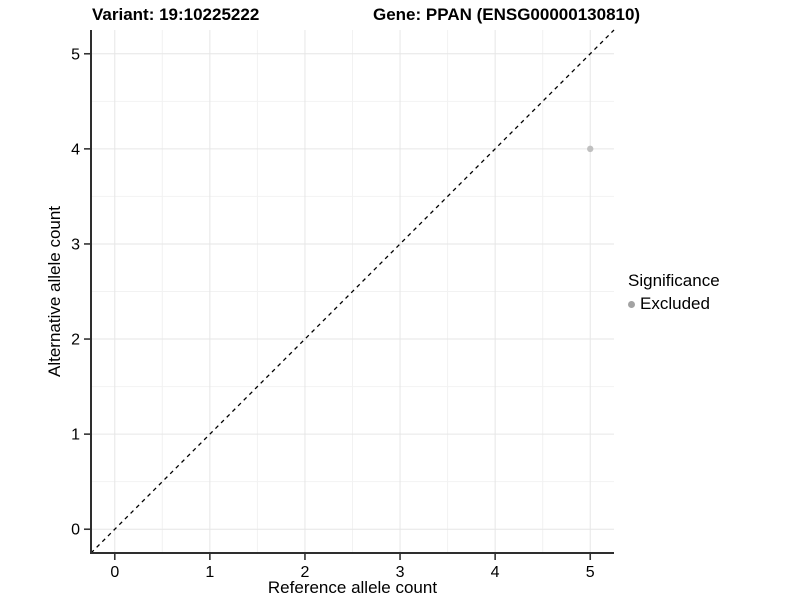 Image resolution: width=800 pixels, height=600 pixels. I want to click on data-points, so click(590, 149).